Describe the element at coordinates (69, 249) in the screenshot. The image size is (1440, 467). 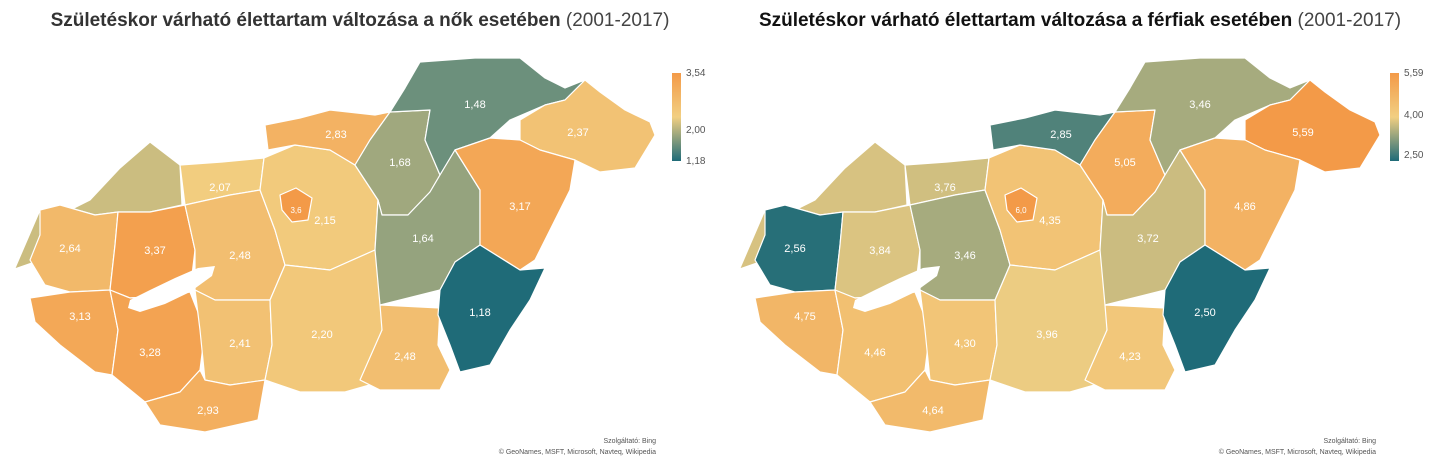
I see `county-value-label: 2,64` at that location.